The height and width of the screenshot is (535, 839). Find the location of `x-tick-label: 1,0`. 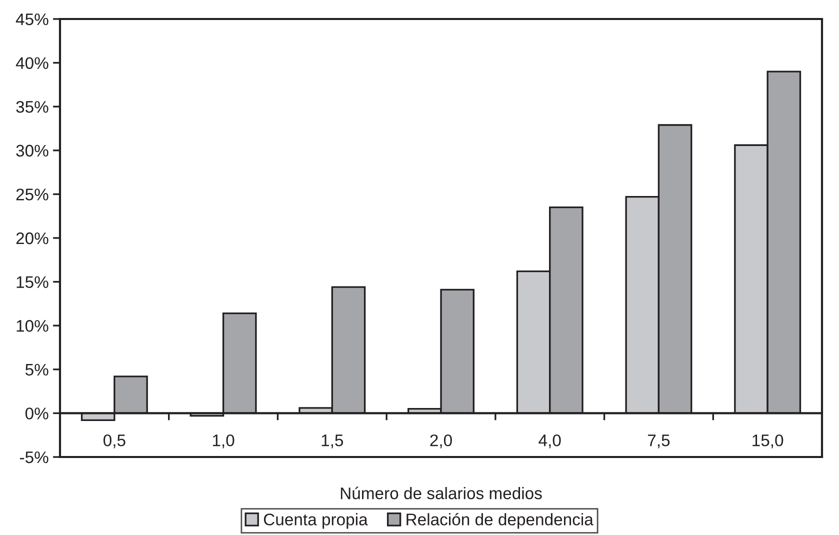

x-tick-label: 1,0 is located at coordinates (223, 441).